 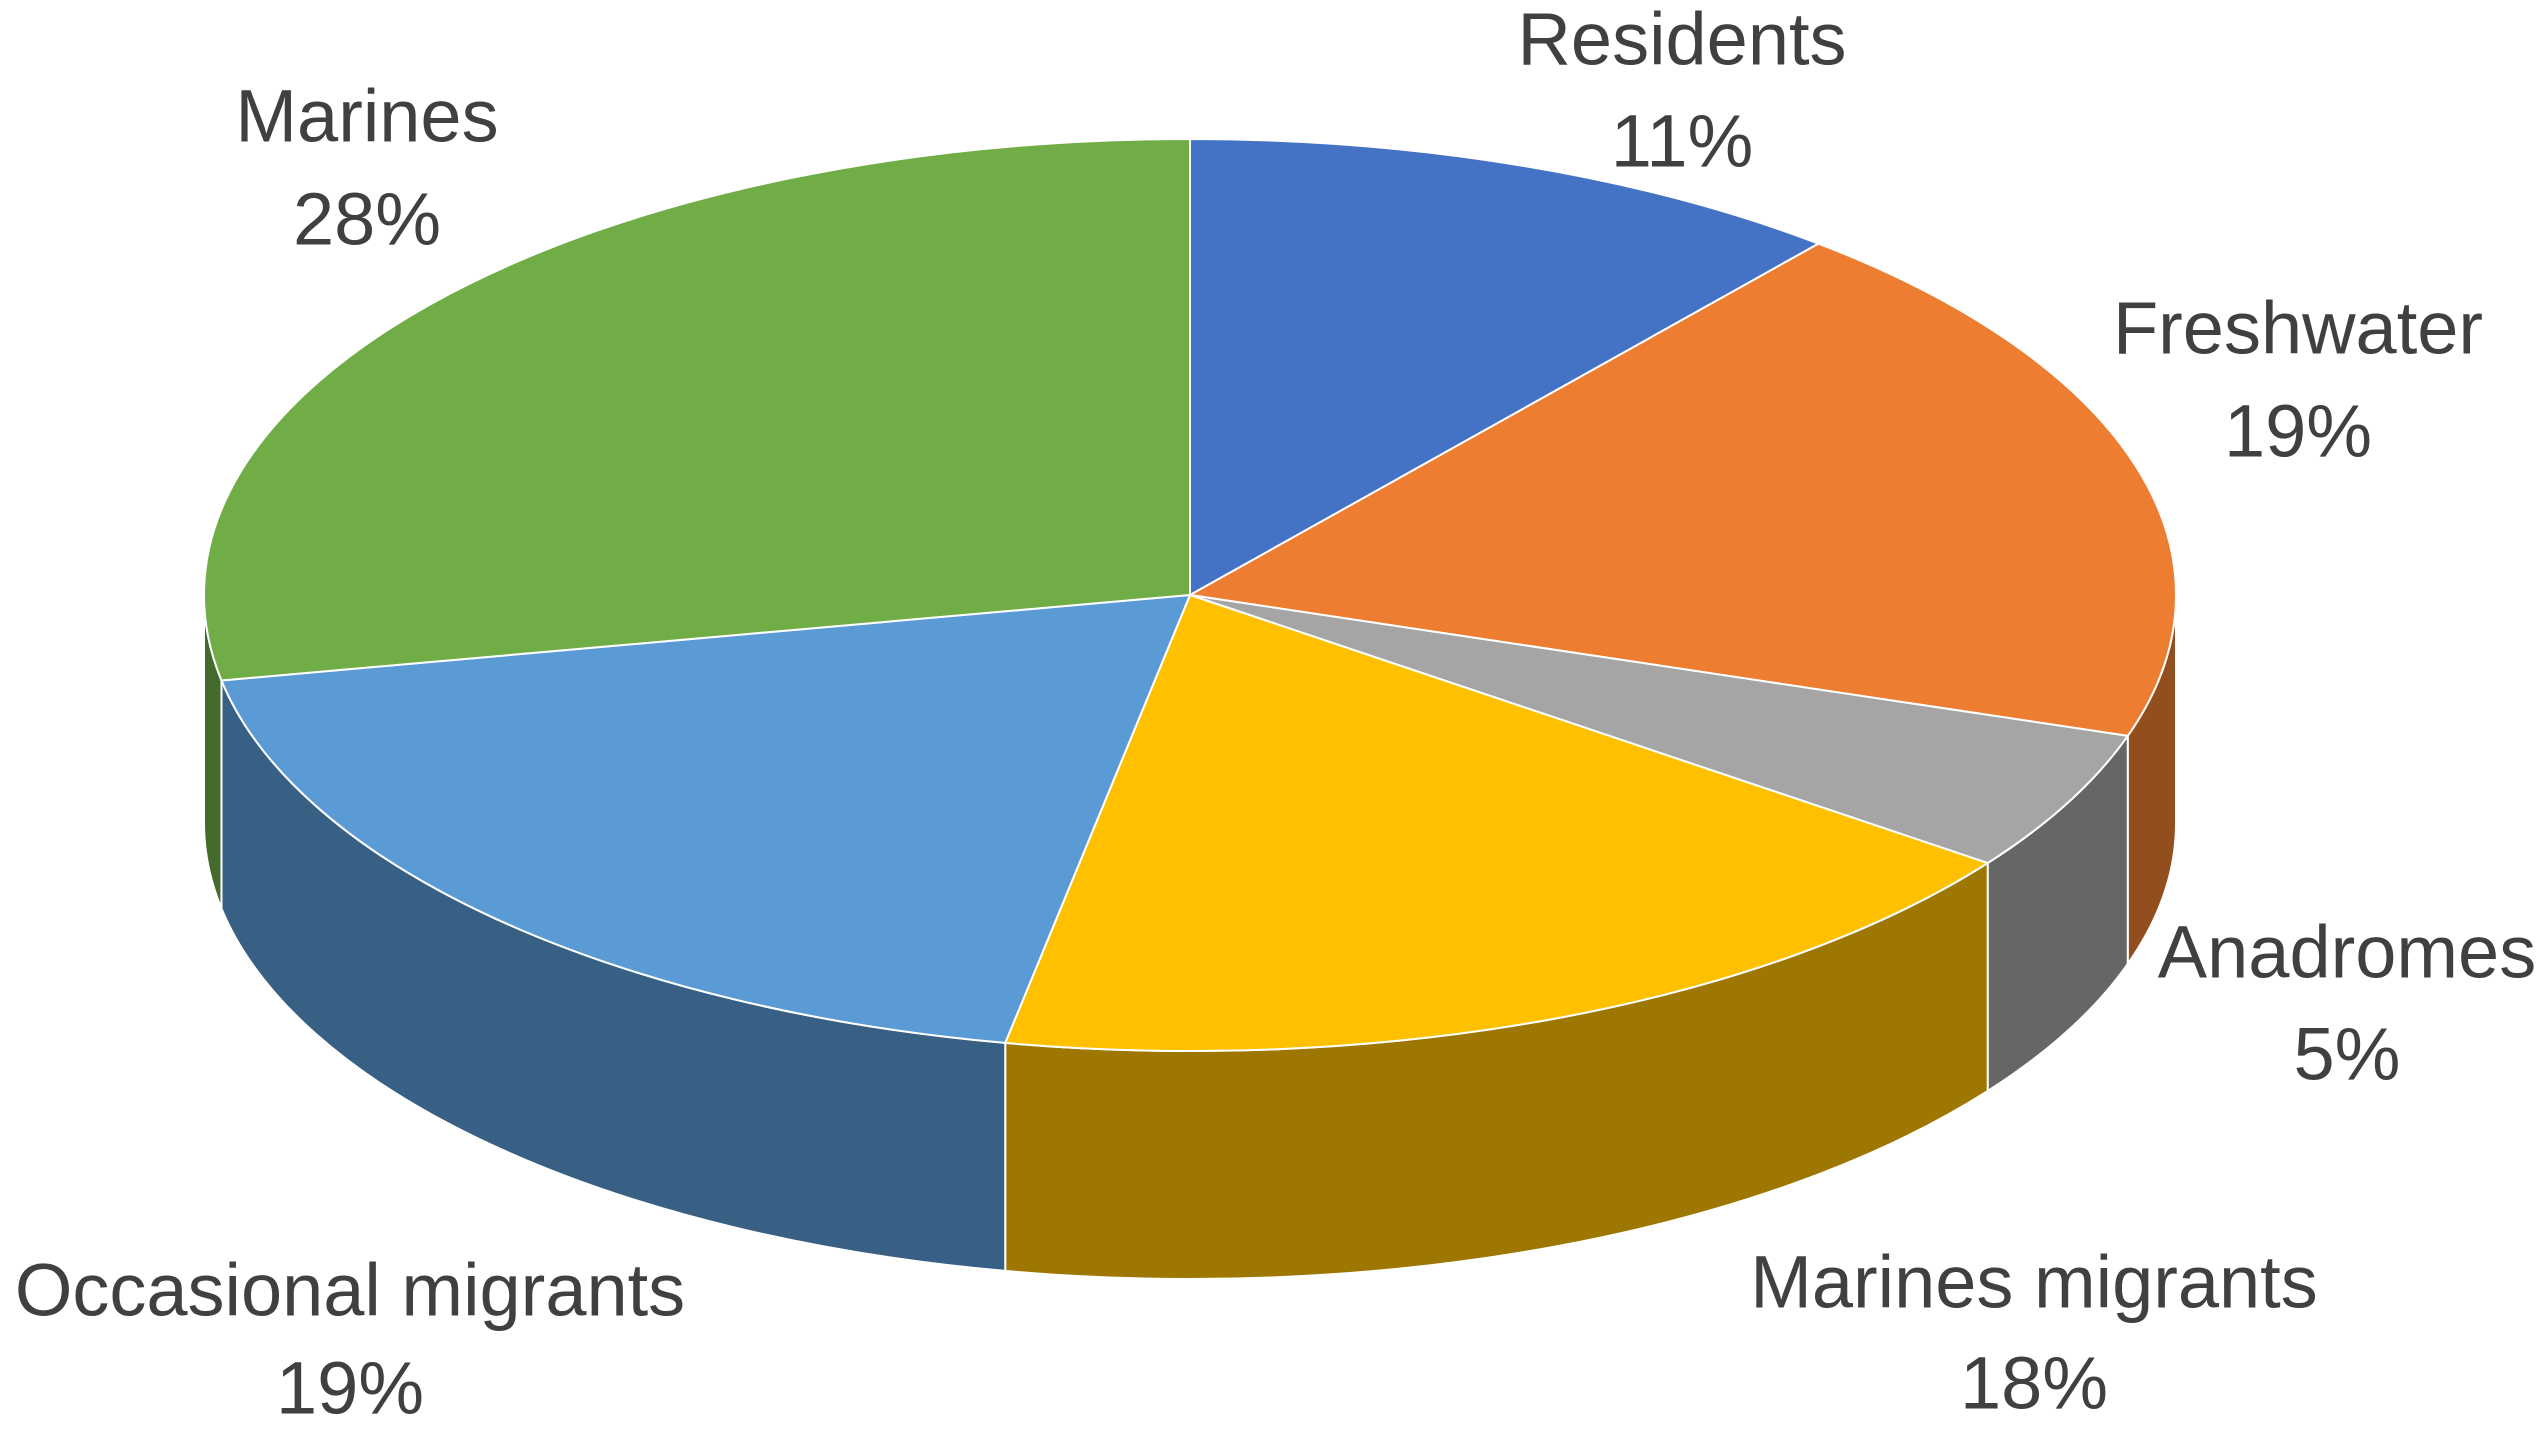 What do you see at coordinates (367, 219) in the screenshot?
I see `value-label: 28%` at bounding box center [367, 219].